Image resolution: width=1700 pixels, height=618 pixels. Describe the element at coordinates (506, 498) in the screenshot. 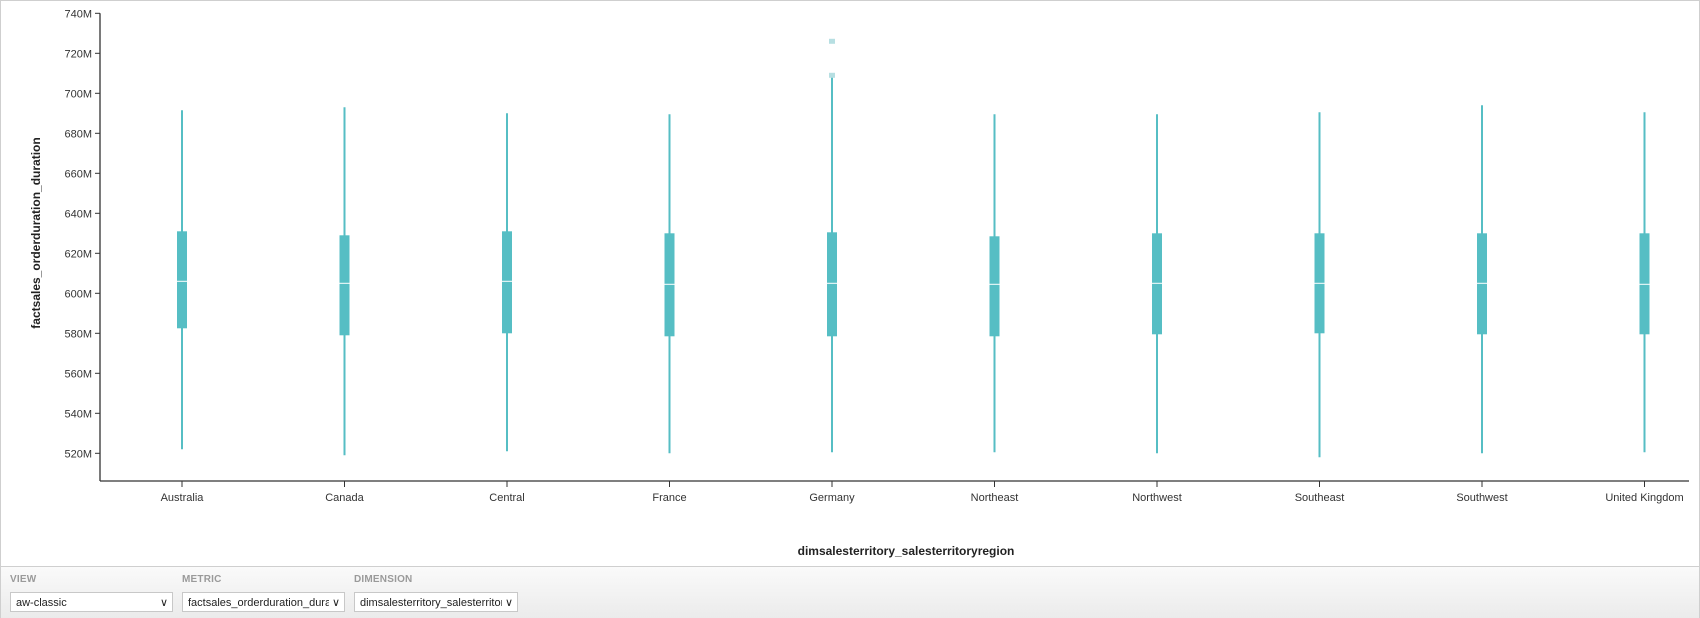

I see `x-tick-label: Central` at that location.